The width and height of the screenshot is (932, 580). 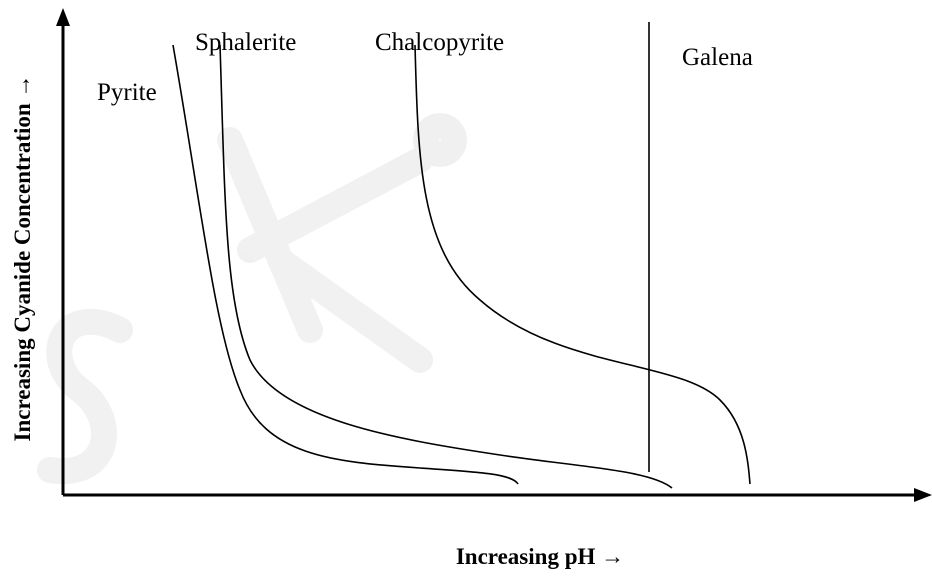 What do you see at coordinates (325, 250) in the screenshot?
I see `watermark-k` at bounding box center [325, 250].